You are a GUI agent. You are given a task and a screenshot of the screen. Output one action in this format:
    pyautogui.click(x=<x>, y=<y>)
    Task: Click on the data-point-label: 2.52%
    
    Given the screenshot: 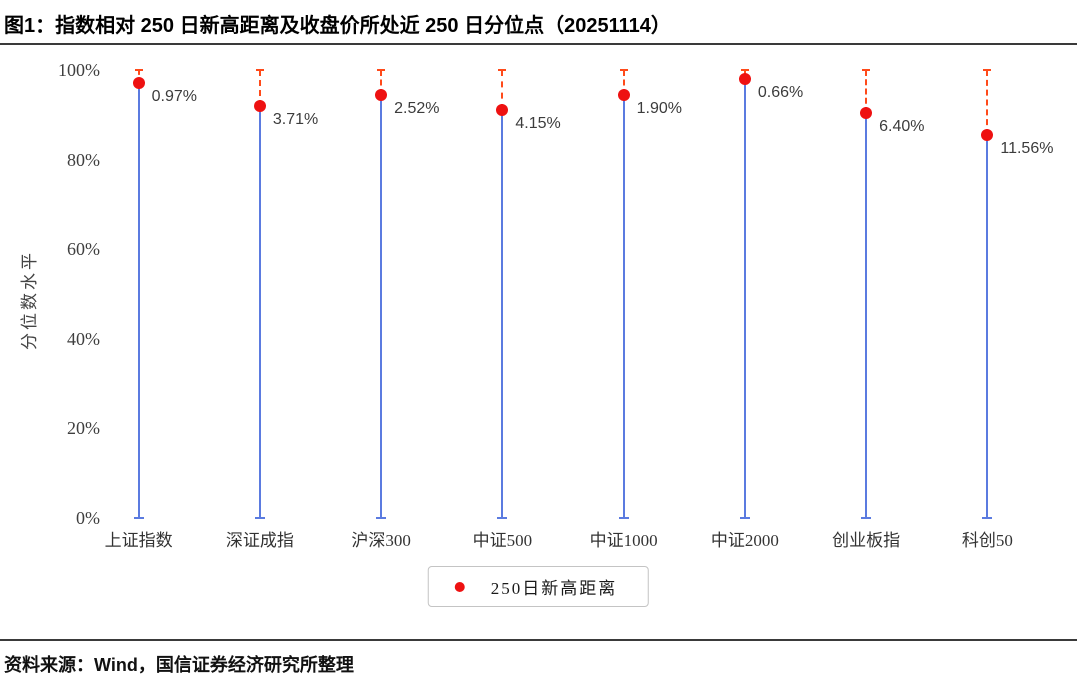 What is the action you would take?
    pyautogui.click(x=417, y=108)
    